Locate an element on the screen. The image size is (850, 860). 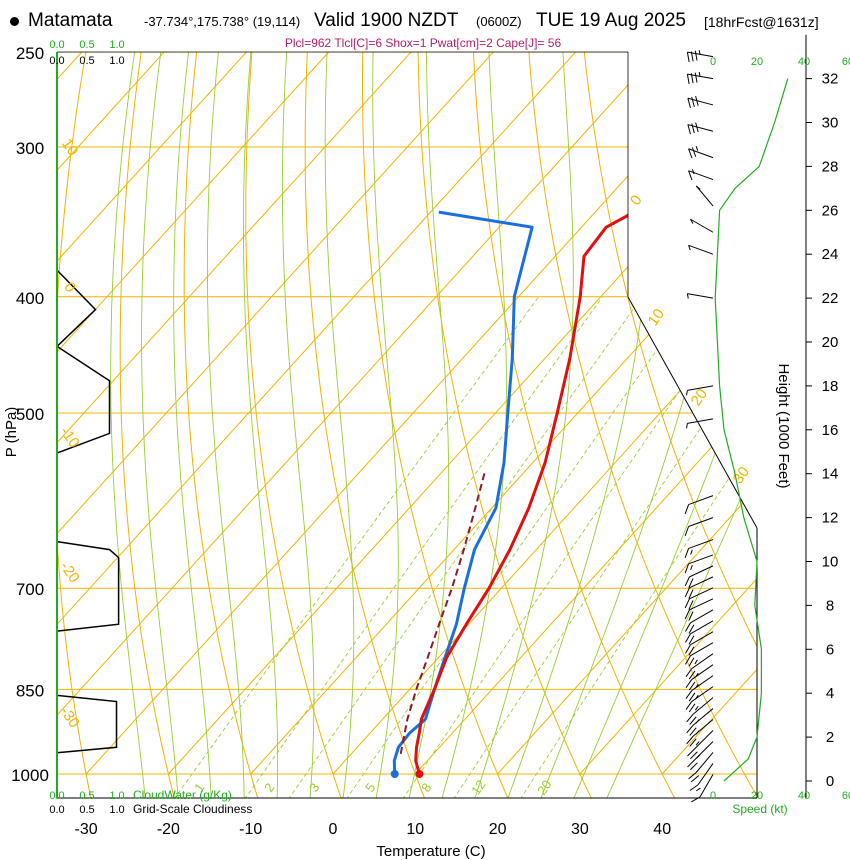
height-tick-label: 8 is located at coordinates (830, 605).